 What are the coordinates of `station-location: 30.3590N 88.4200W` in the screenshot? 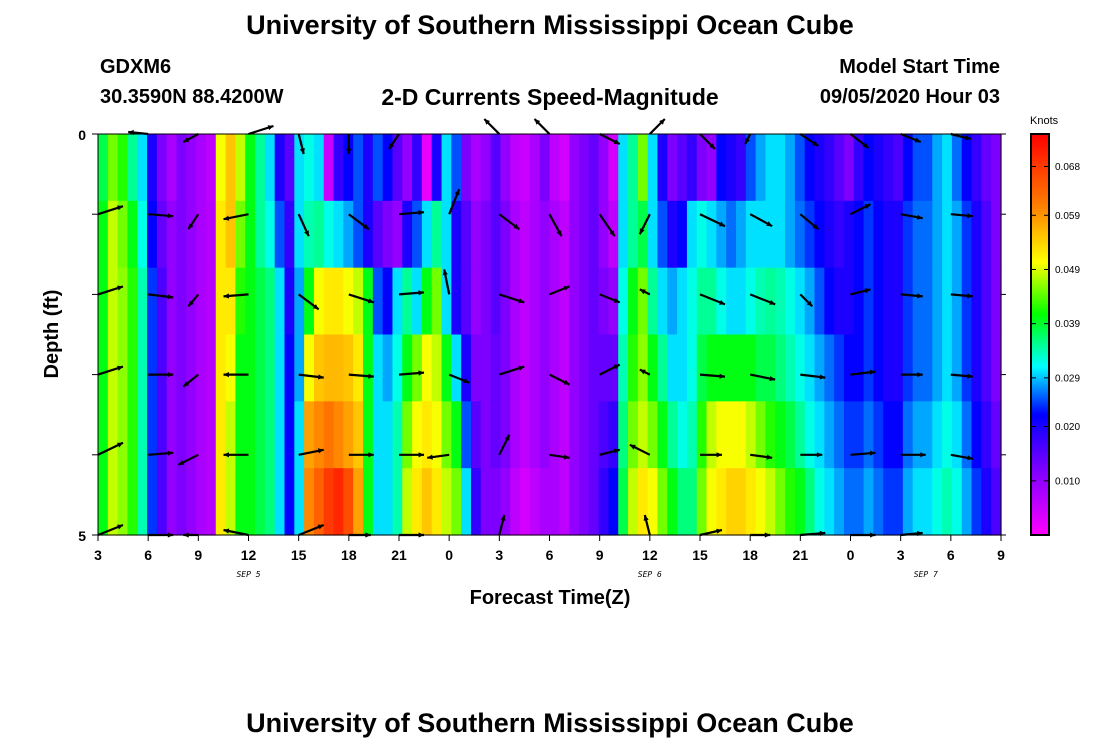 It's located at (192, 97).